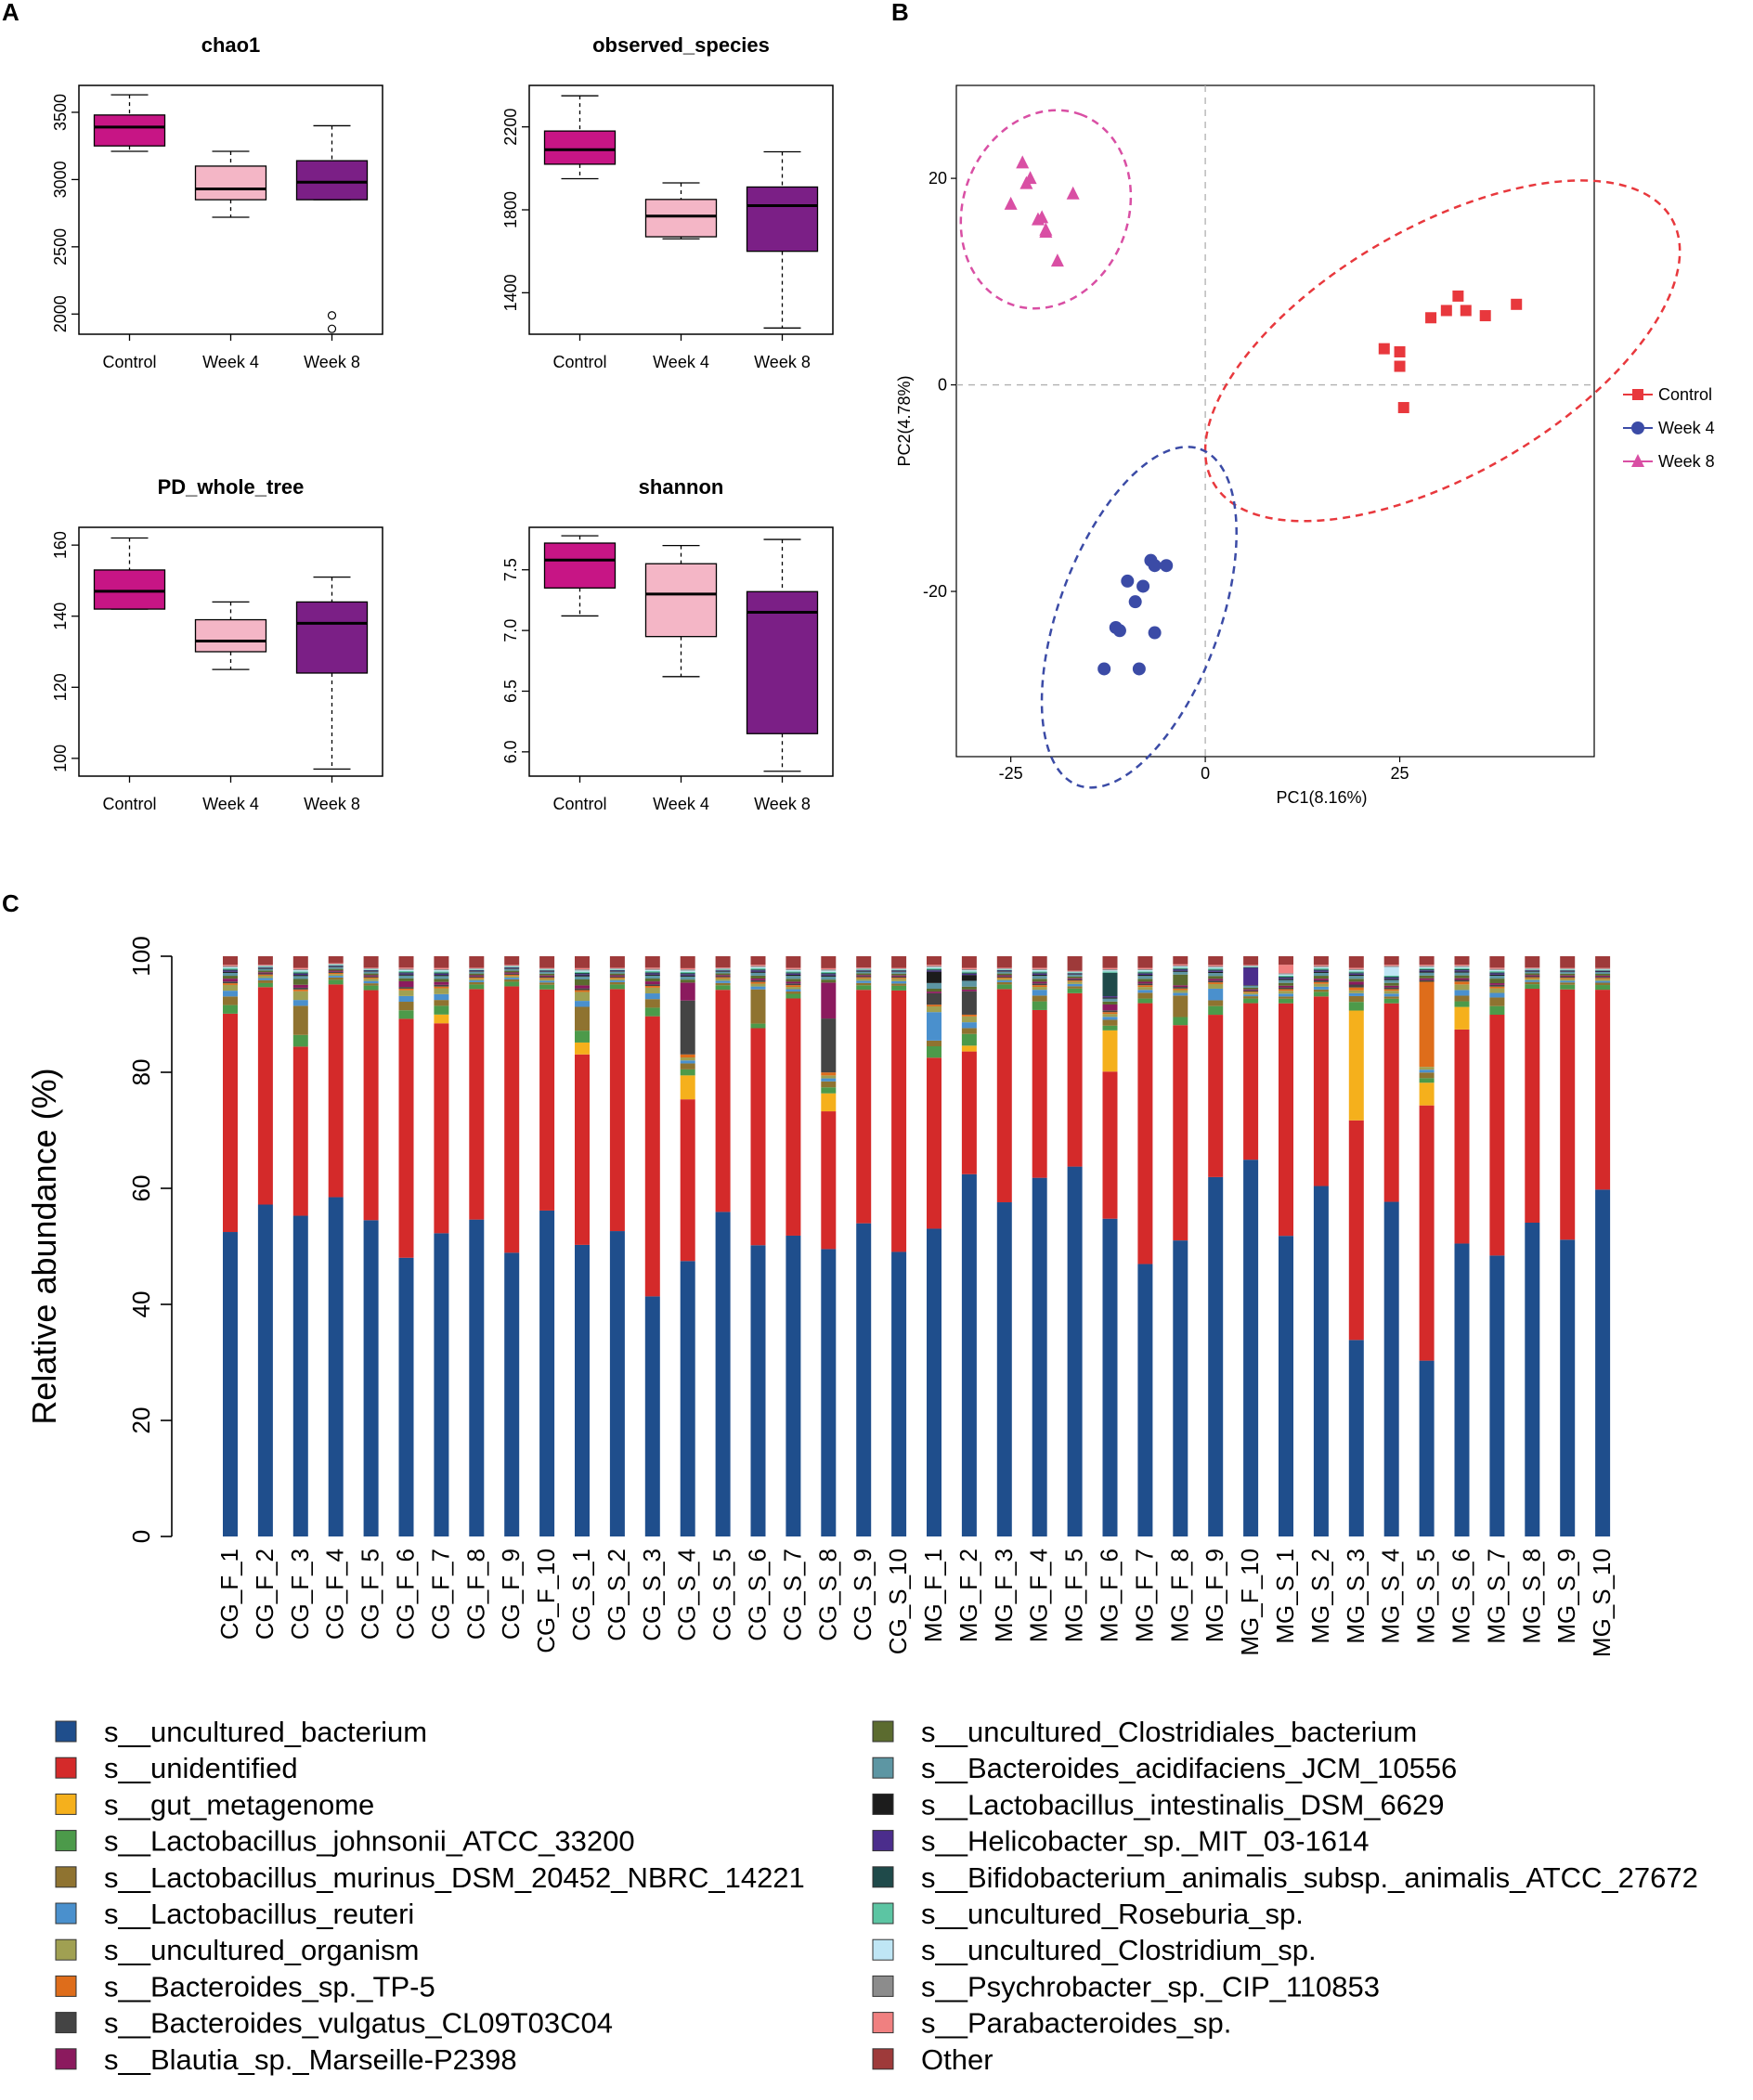 The width and height of the screenshot is (1753, 2100). Describe the element at coordinates (1531, 1597) in the screenshot. I see `x-tick-label: MG_S_8` at that location.